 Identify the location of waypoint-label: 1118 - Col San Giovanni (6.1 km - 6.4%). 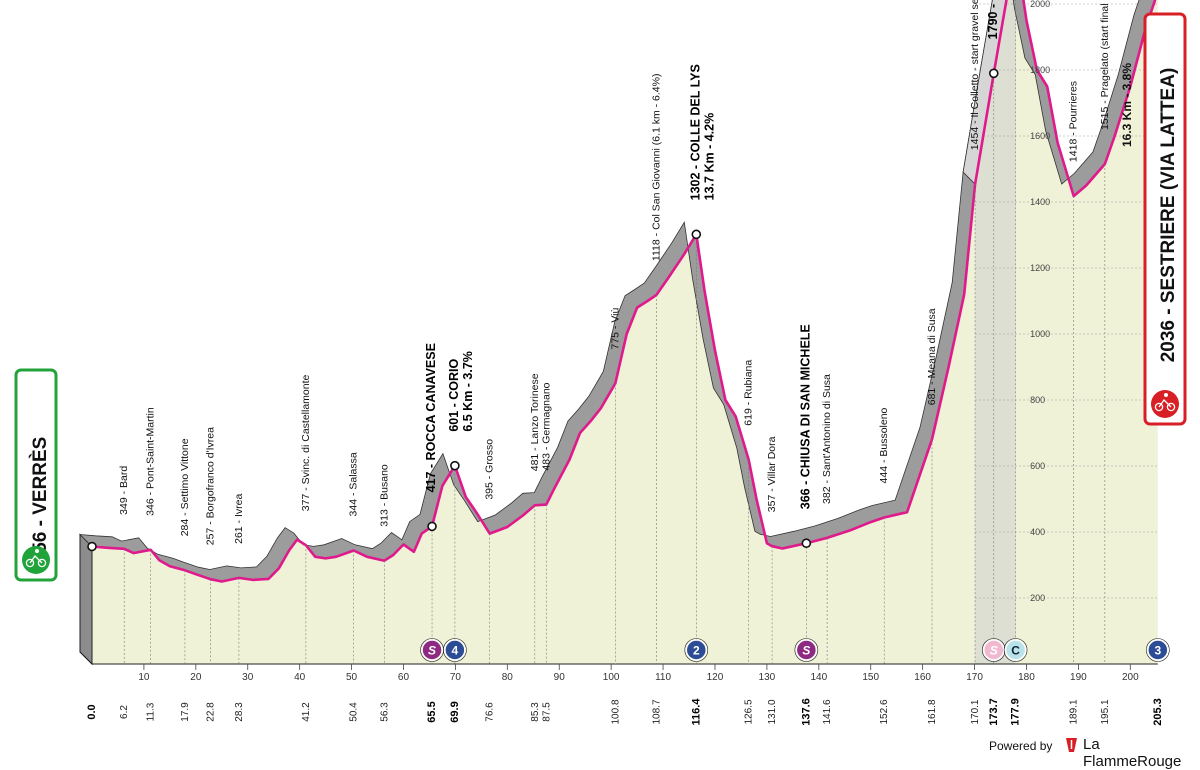
(656, 168).